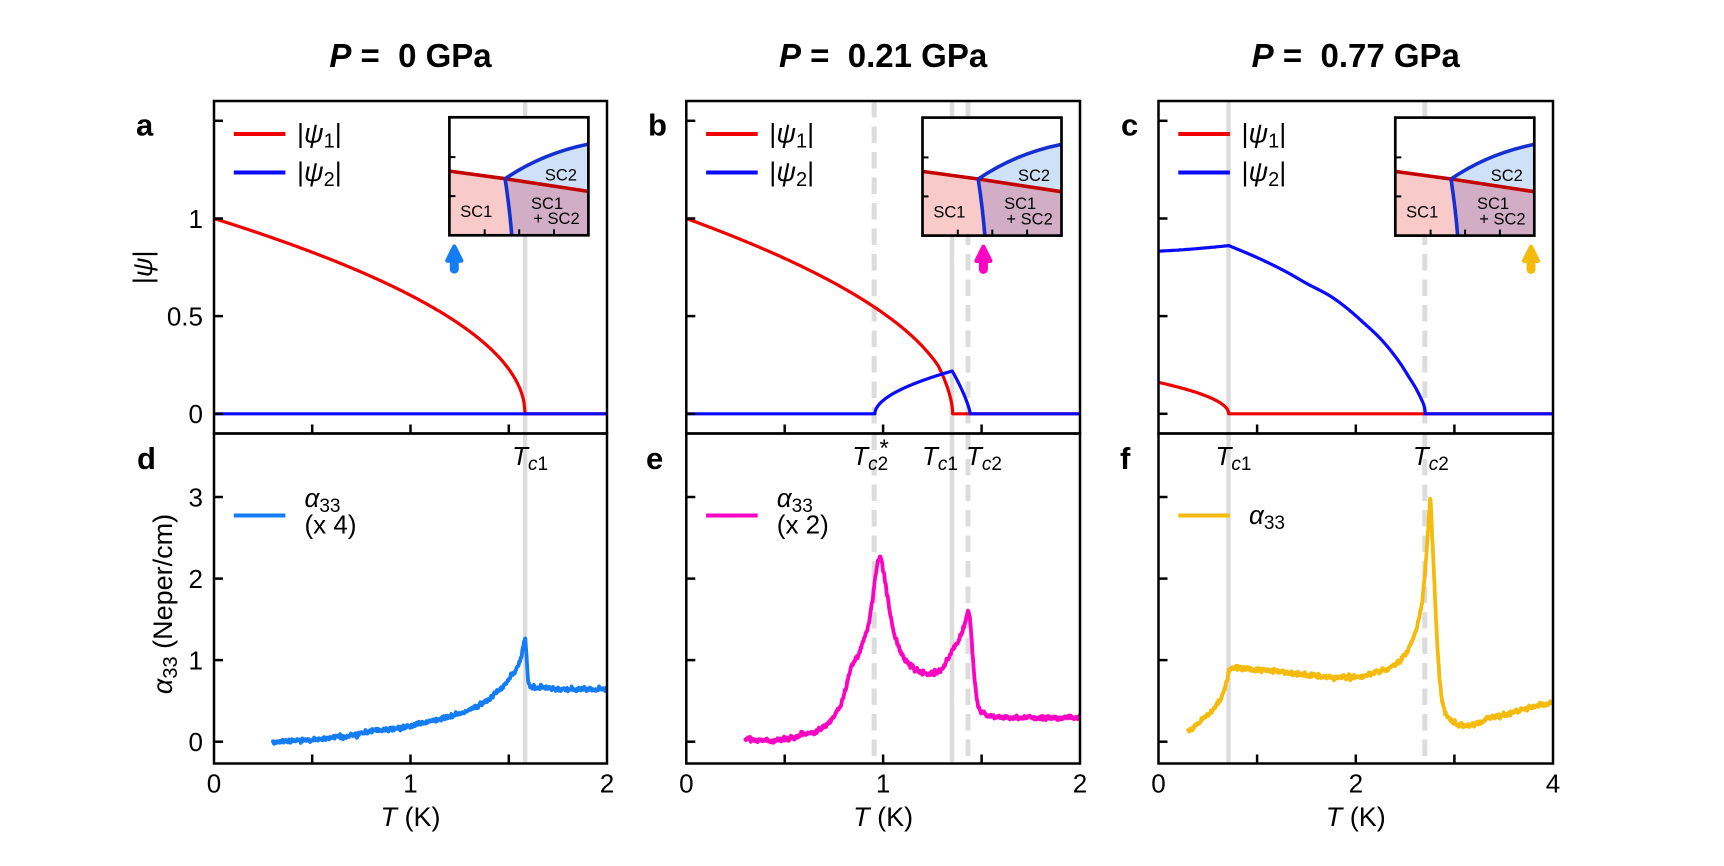 This screenshot has height=866, width=1724. What do you see at coordinates (657, 124) in the screenshot?
I see `svg-text: b` at bounding box center [657, 124].